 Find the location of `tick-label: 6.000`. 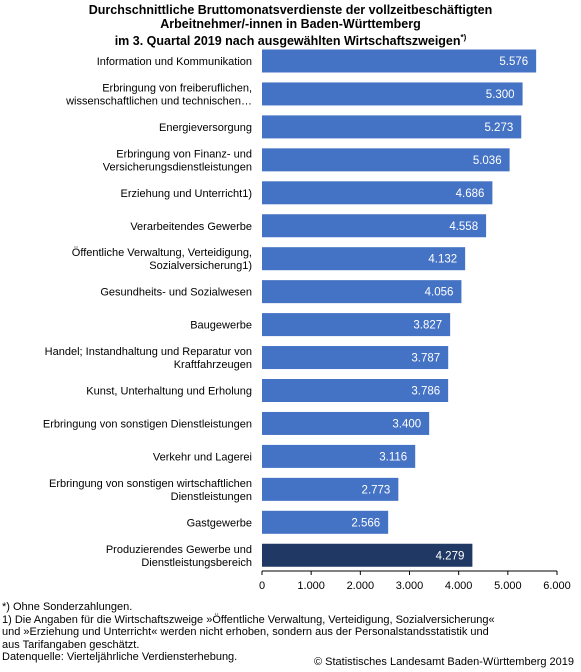

tick-label: 6.000 is located at coordinates (557, 586).